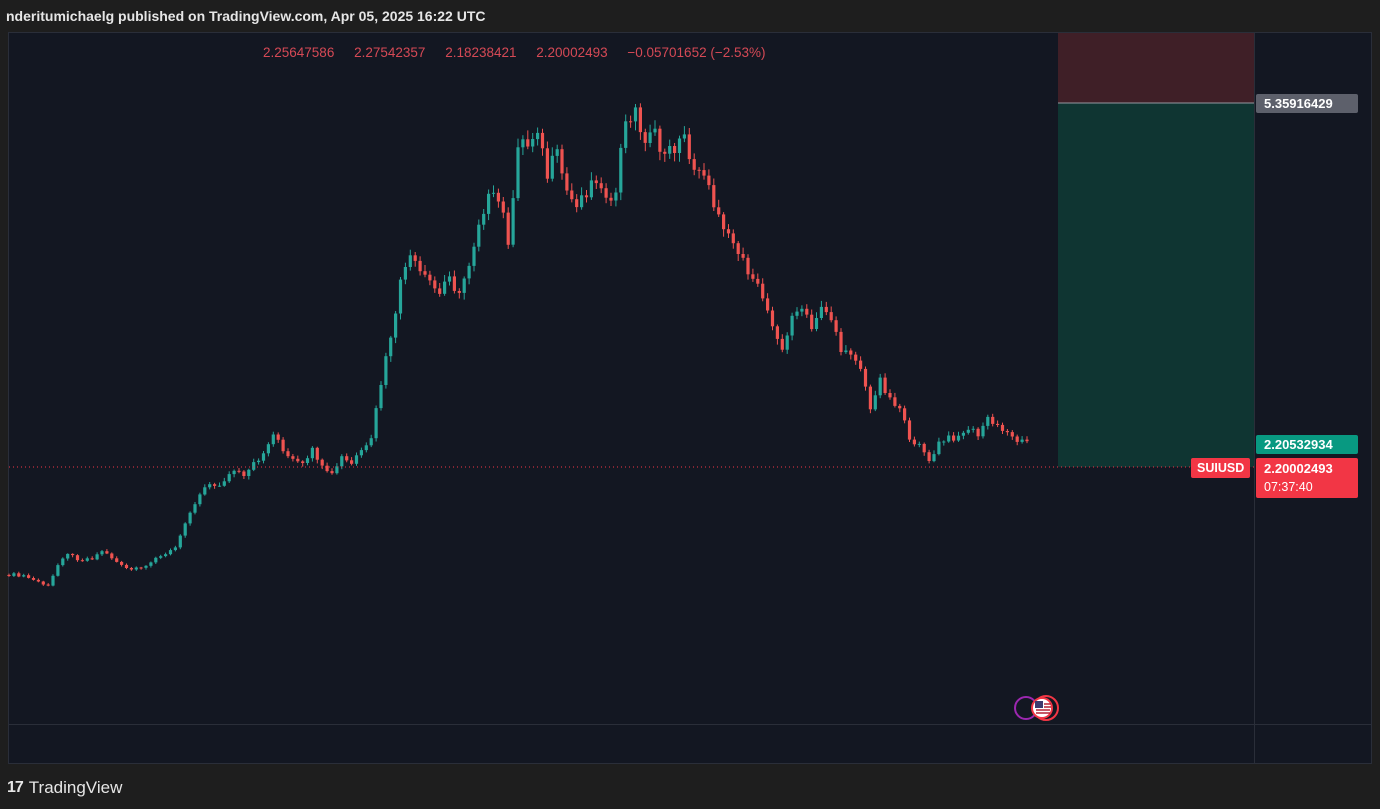 Image resolution: width=1380 pixels, height=809 pixels. Describe the element at coordinates (1156, 285) in the screenshot. I see `profit-zone` at that location.